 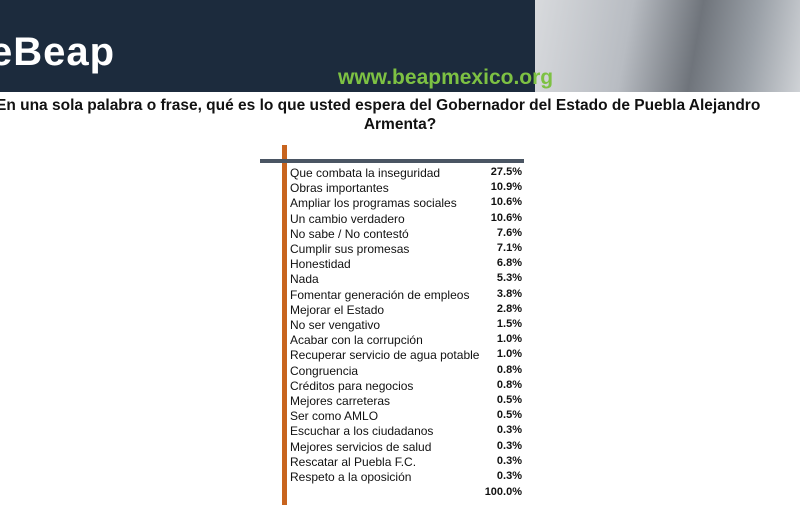 I want to click on table-row: Ampliar los programas sociales 10.6%, so click(x=406, y=203).